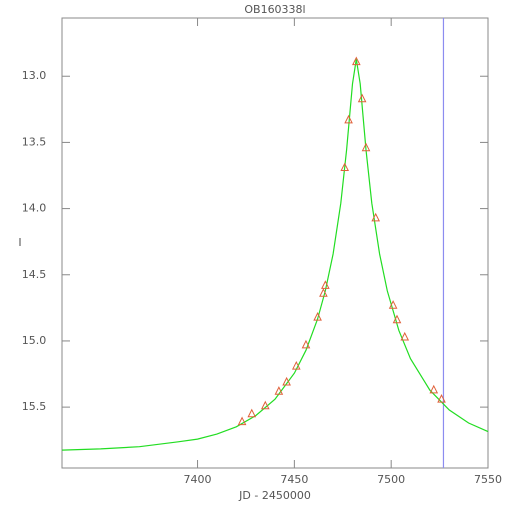 The width and height of the screenshot is (510, 510). Describe the element at coordinates (274, 495) in the screenshot. I see `x-axis-label: JD - 2450000` at that location.